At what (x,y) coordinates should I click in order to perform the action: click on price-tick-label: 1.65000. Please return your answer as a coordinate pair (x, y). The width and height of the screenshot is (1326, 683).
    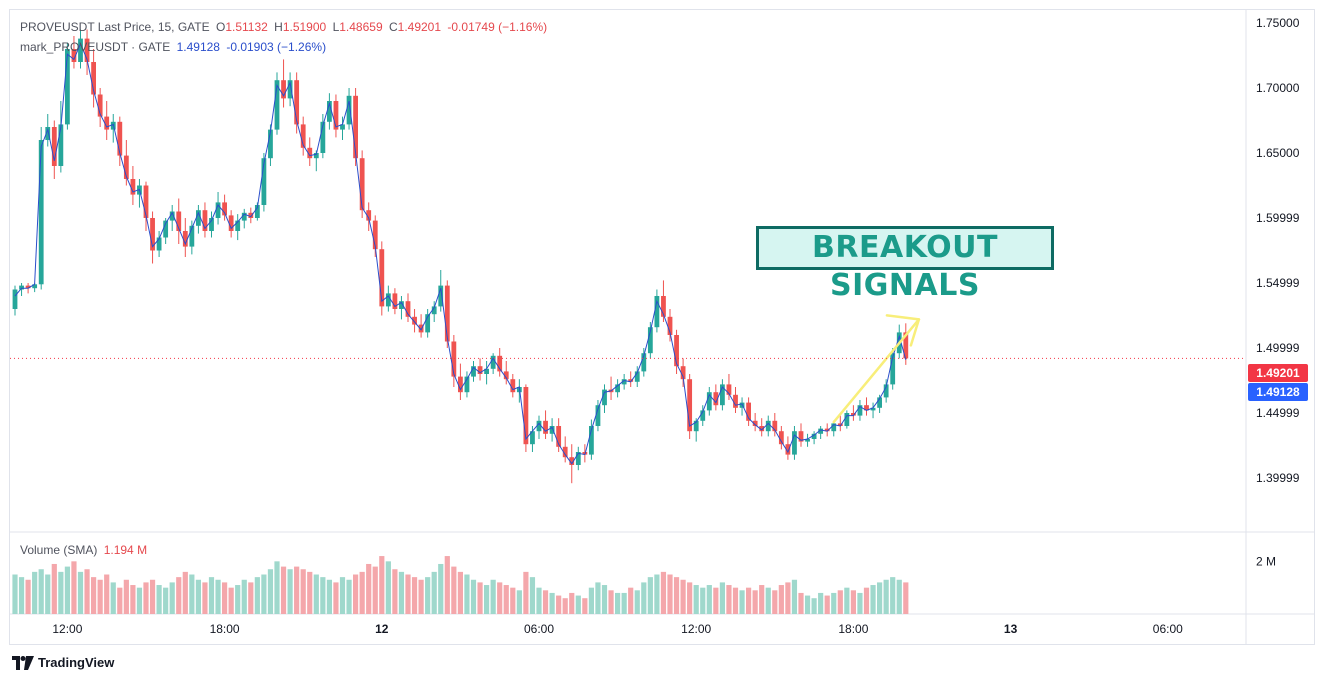
    Looking at the image, I should click on (1278, 153).